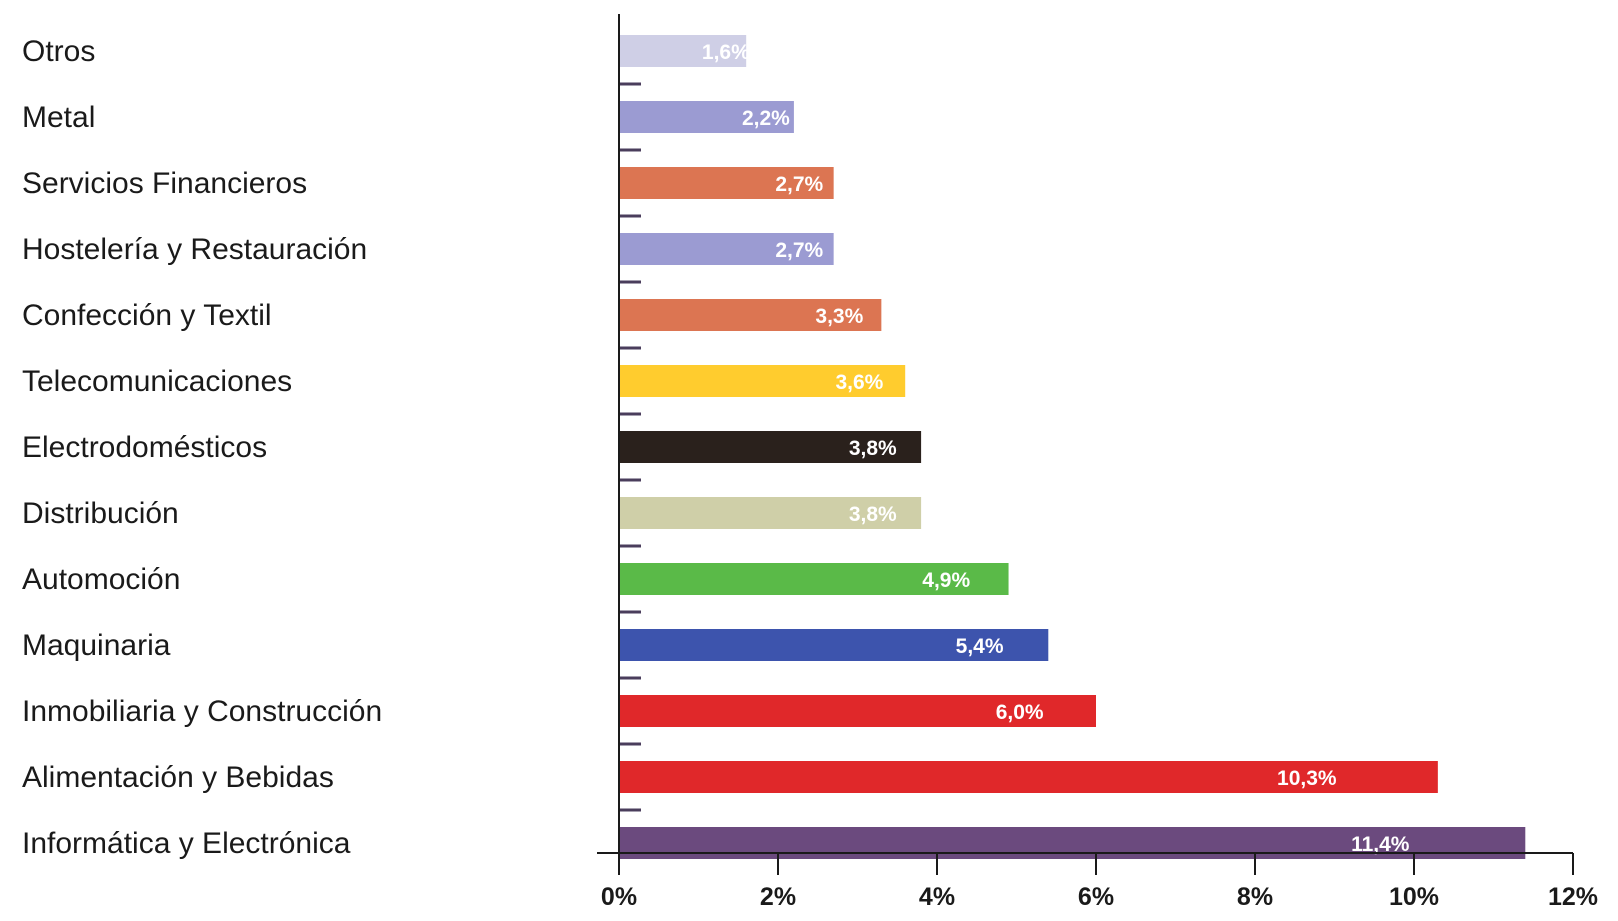  I want to click on category-label: Otros, so click(58, 51).